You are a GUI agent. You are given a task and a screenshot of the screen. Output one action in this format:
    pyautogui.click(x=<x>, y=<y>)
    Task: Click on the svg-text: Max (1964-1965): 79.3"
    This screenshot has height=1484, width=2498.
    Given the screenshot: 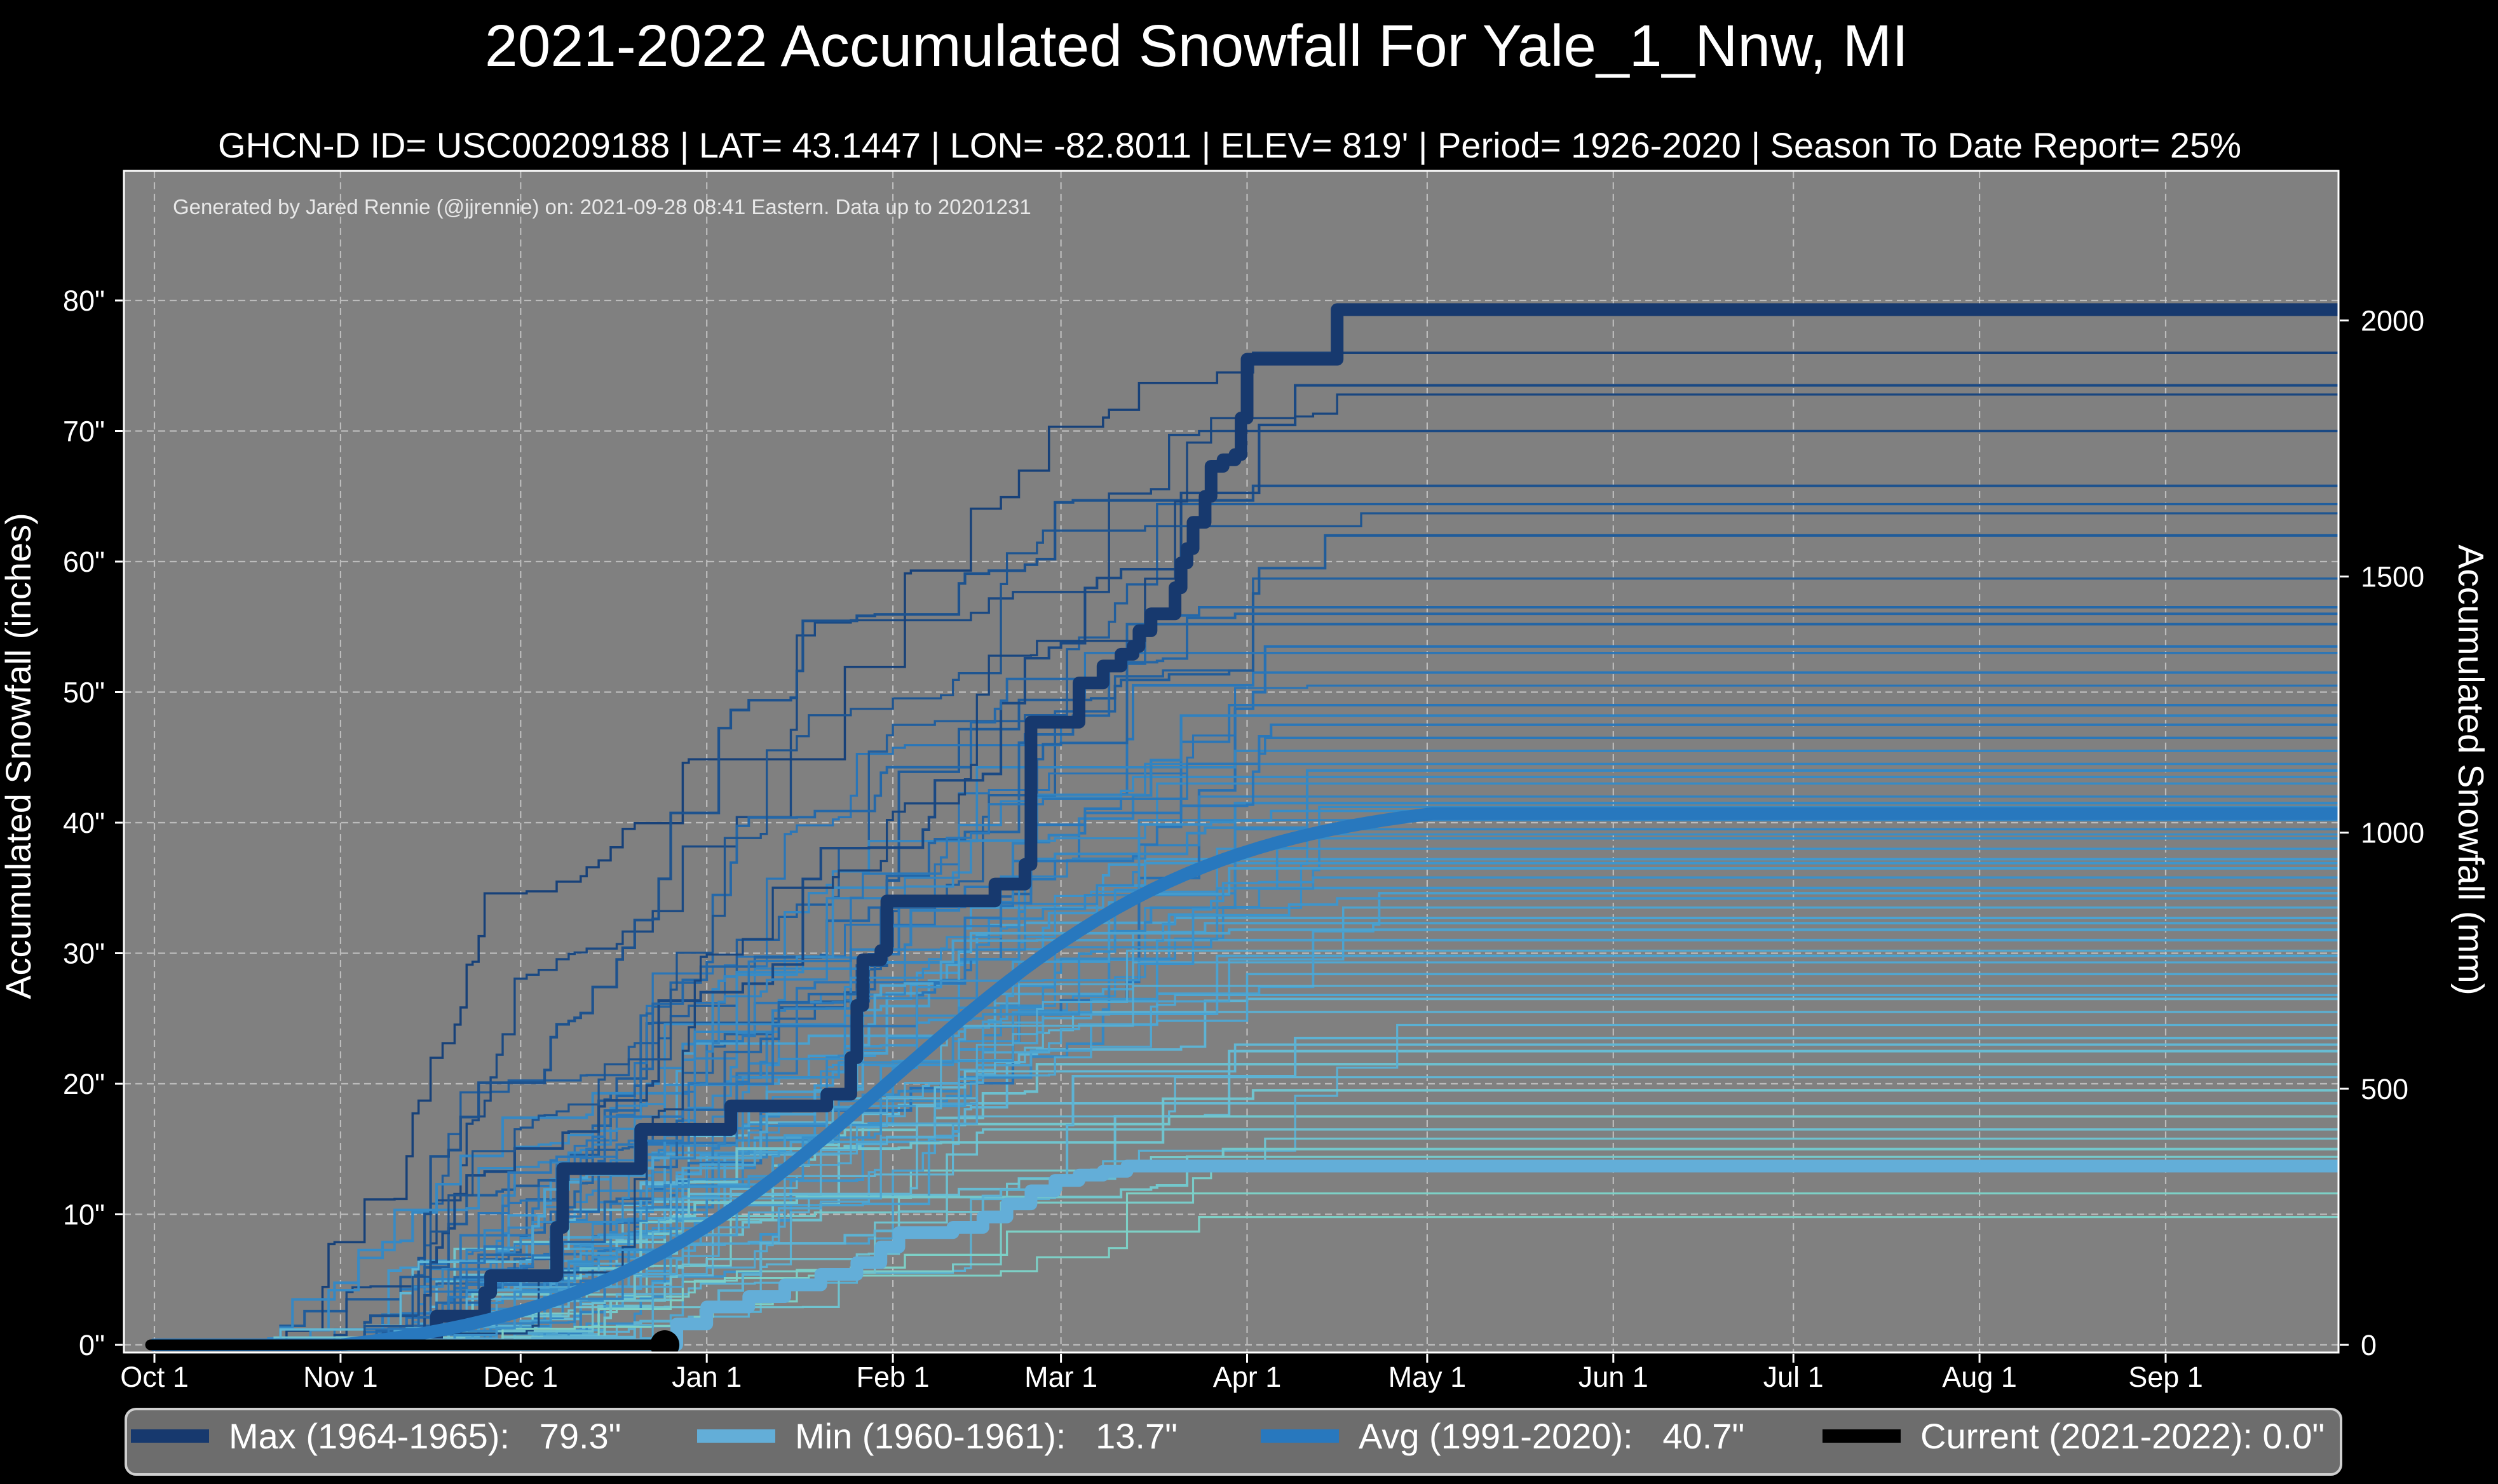 What is the action you would take?
    pyautogui.click(x=425, y=1436)
    